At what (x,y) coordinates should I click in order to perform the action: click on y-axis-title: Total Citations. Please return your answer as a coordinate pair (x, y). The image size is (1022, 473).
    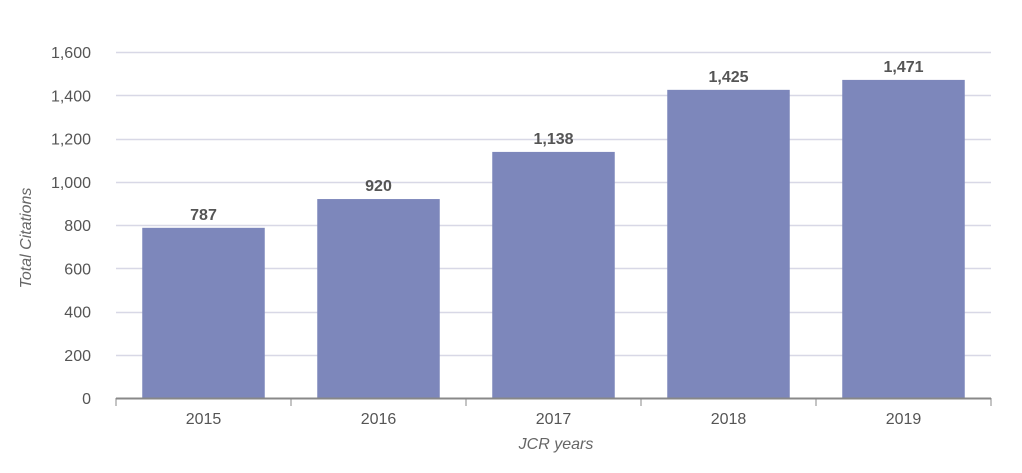
    Looking at the image, I should click on (26, 238).